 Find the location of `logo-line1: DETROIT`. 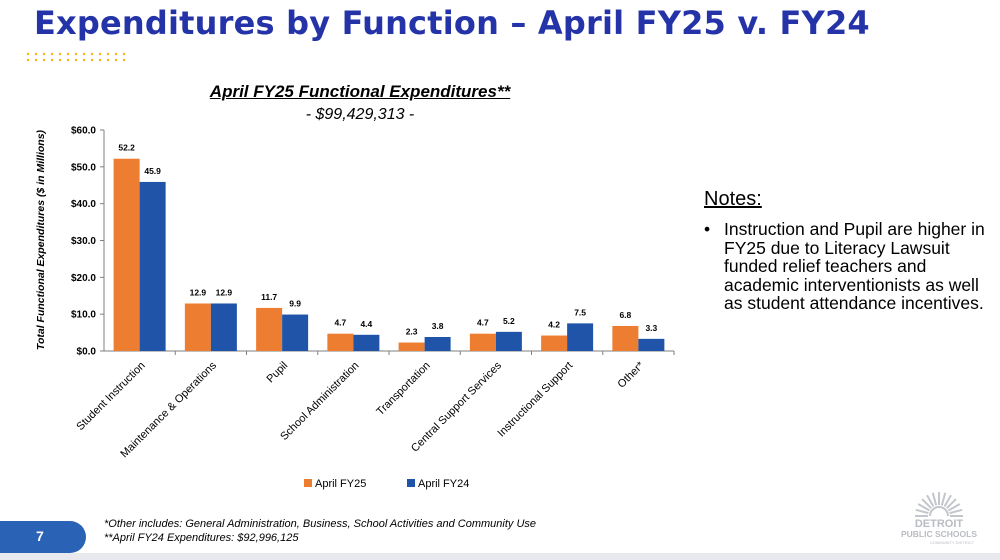

logo-line1: DETROIT is located at coordinates (939, 524).